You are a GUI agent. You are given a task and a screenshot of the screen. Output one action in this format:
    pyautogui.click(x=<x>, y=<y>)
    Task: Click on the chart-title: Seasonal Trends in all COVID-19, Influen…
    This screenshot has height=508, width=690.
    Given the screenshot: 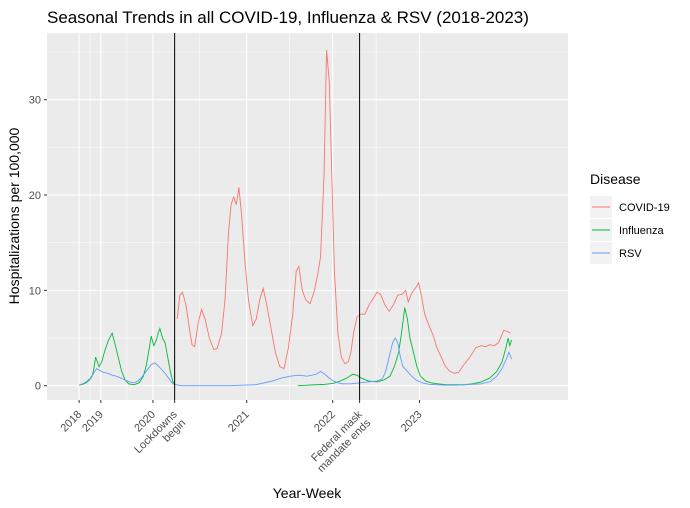 What is the action you would take?
    pyautogui.click(x=288, y=17)
    